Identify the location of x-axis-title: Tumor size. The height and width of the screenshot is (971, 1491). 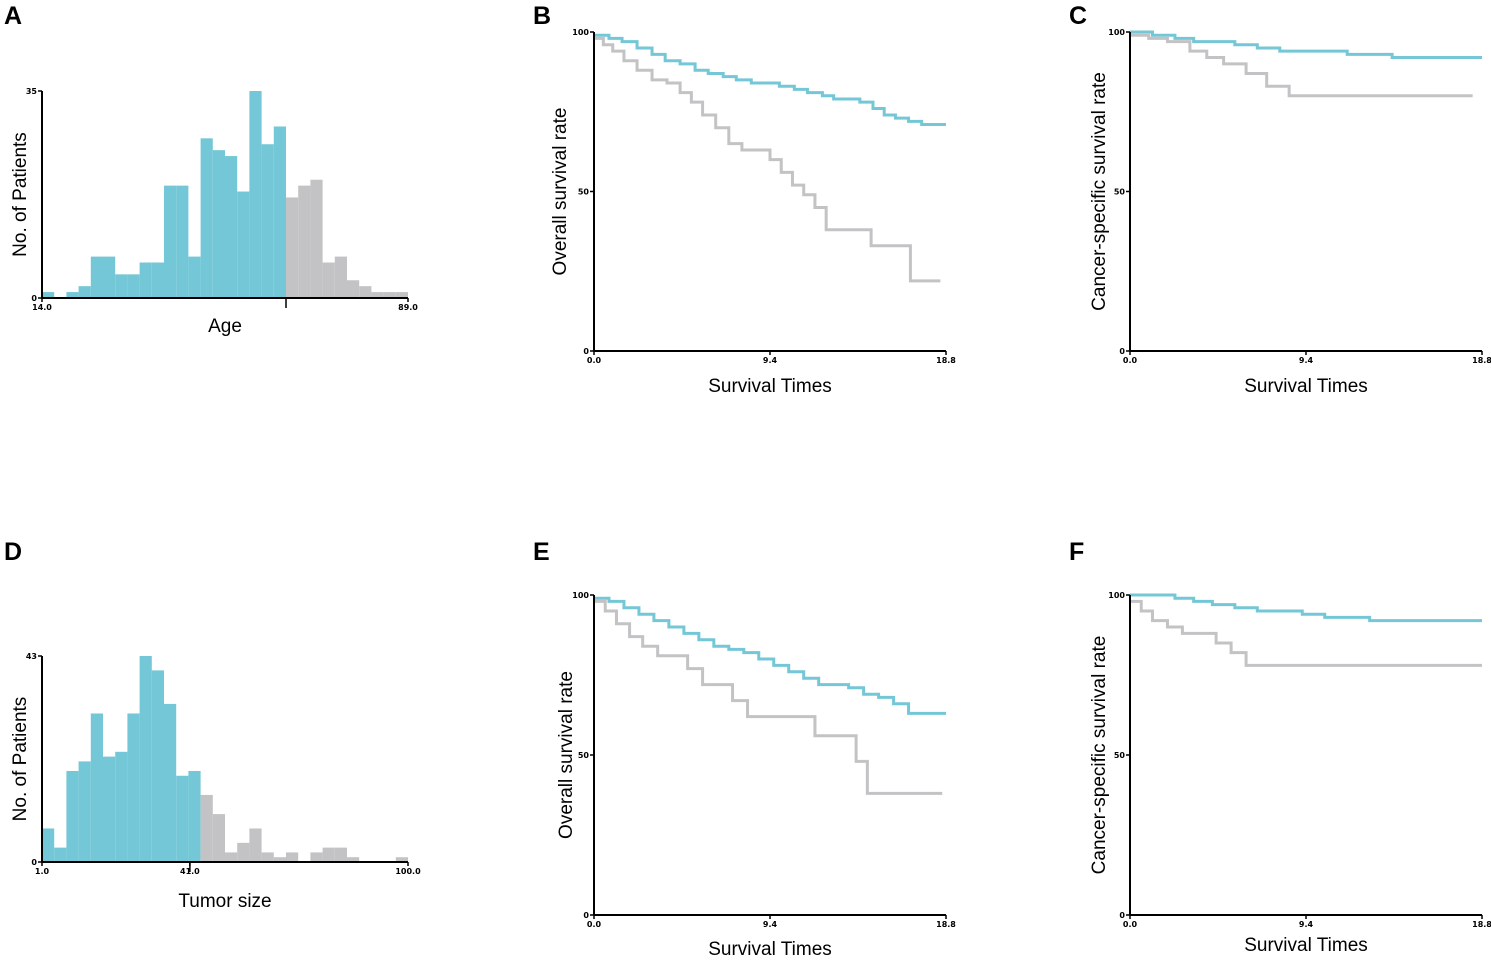
(224, 901).